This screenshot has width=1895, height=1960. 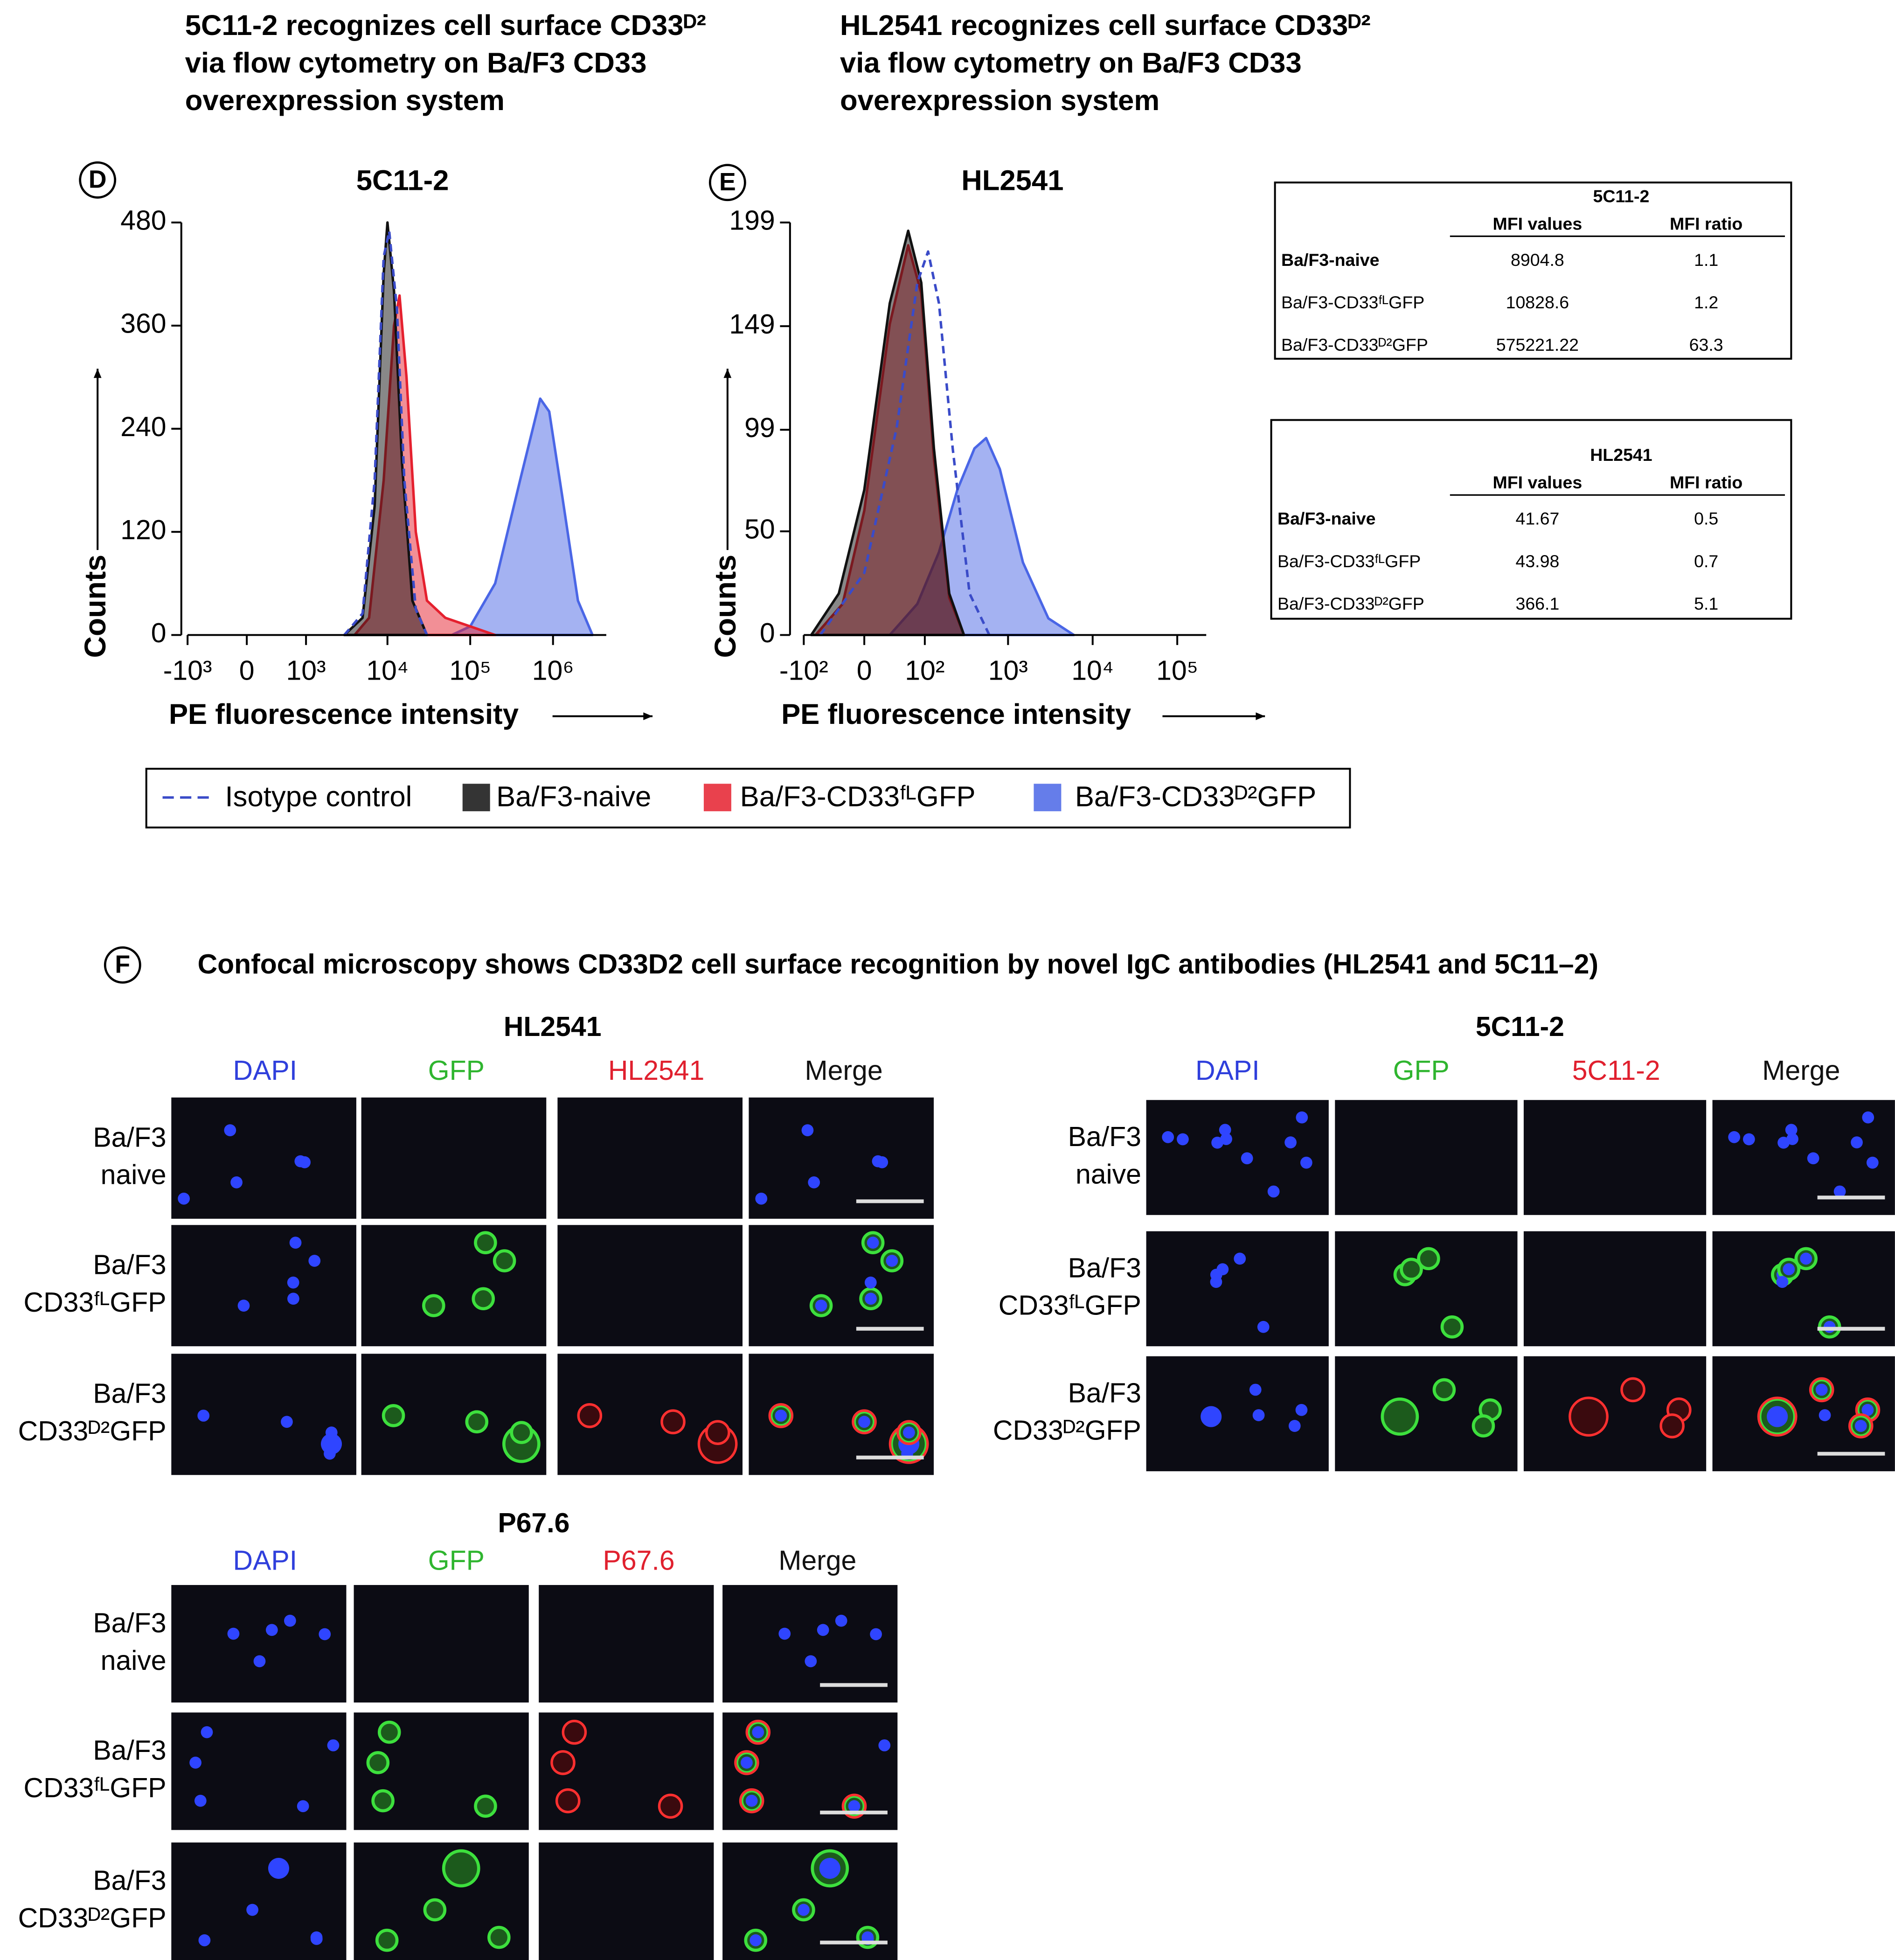 What do you see at coordinates (476, 798) in the screenshot?
I see `legend-swatch` at bounding box center [476, 798].